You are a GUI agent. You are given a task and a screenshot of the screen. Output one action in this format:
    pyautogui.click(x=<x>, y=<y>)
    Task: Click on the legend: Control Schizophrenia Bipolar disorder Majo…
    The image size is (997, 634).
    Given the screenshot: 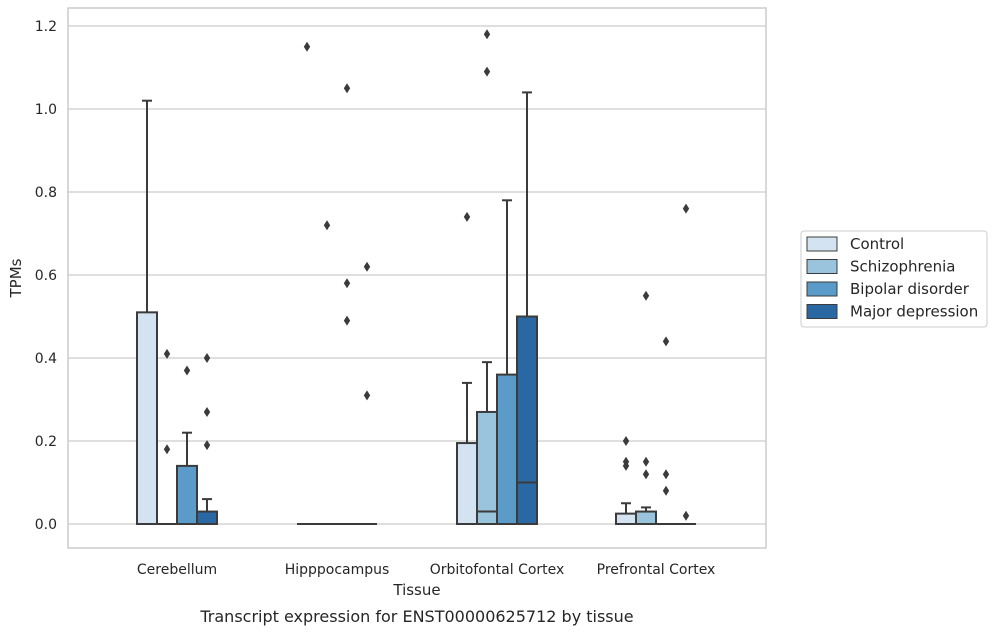 What is the action you would take?
    pyautogui.click(x=894, y=279)
    